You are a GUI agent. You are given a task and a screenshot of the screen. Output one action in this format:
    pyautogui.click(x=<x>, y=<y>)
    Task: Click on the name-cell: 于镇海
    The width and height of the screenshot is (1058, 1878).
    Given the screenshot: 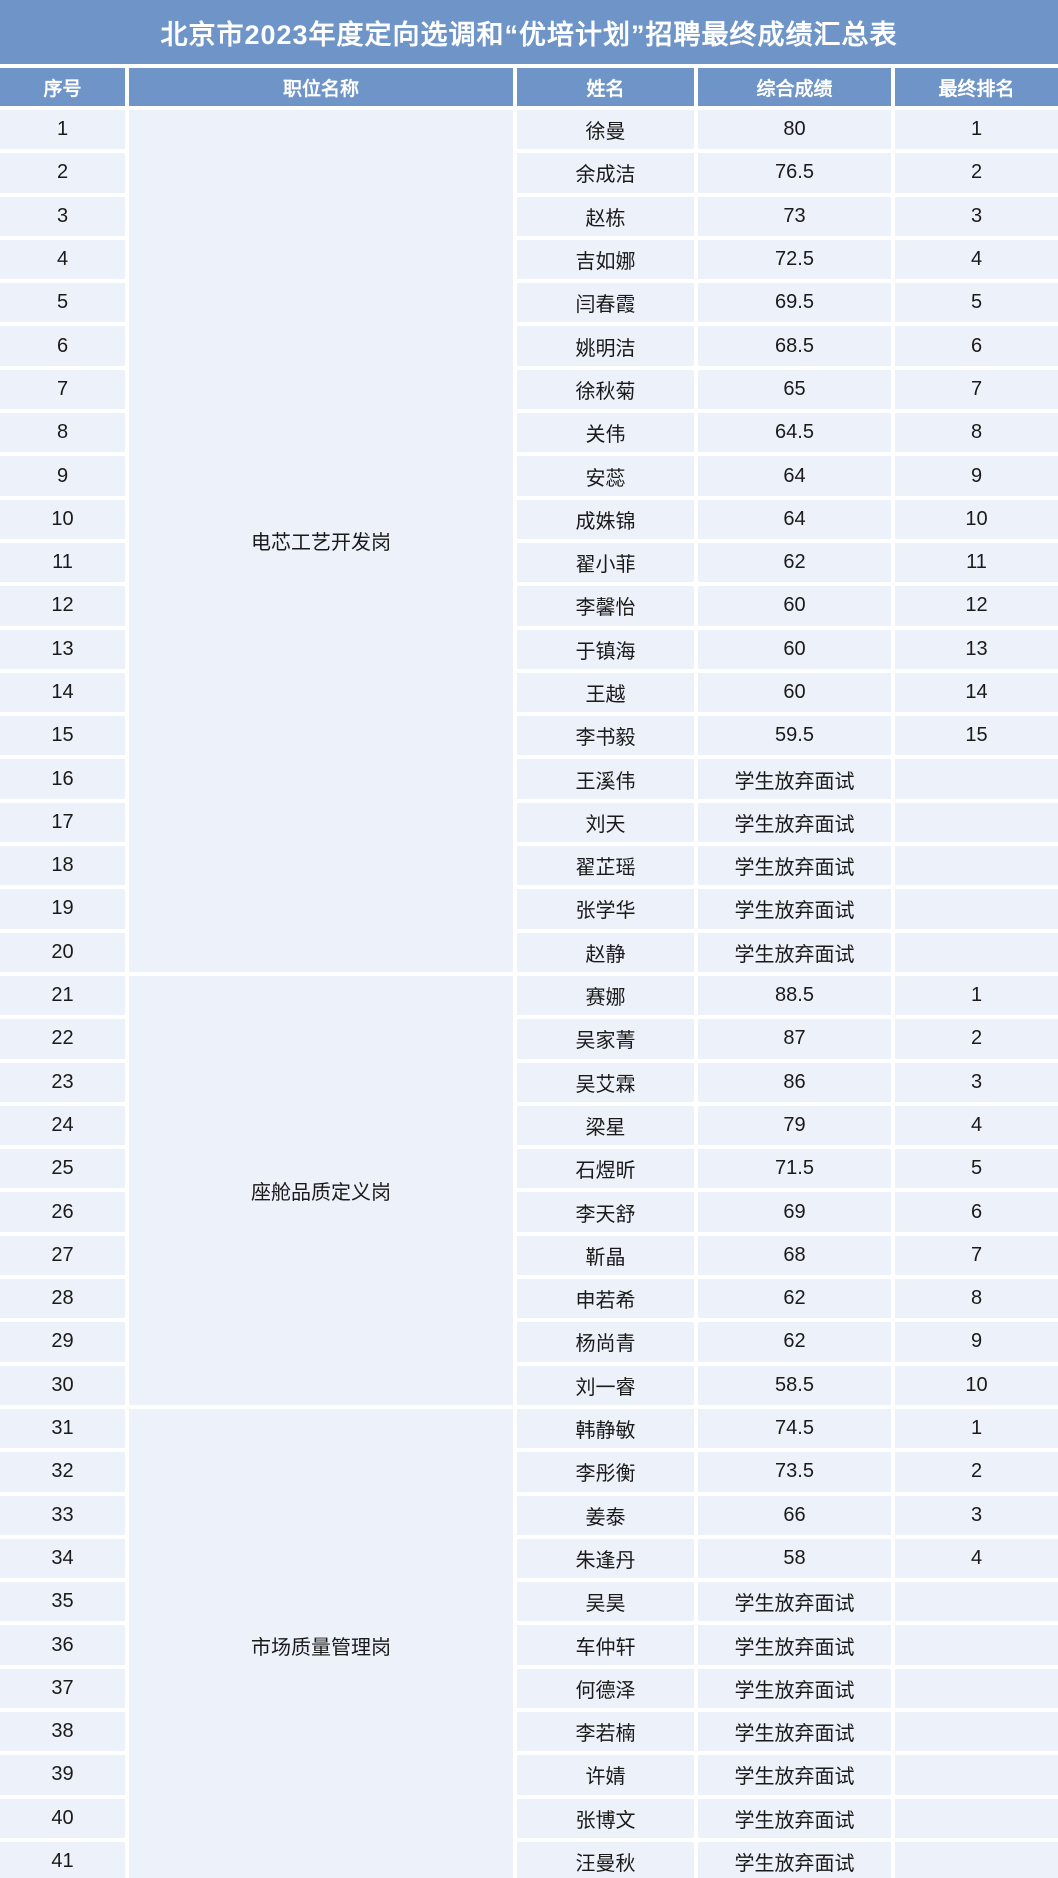 What is the action you would take?
    pyautogui.click(x=605, y=649)
    